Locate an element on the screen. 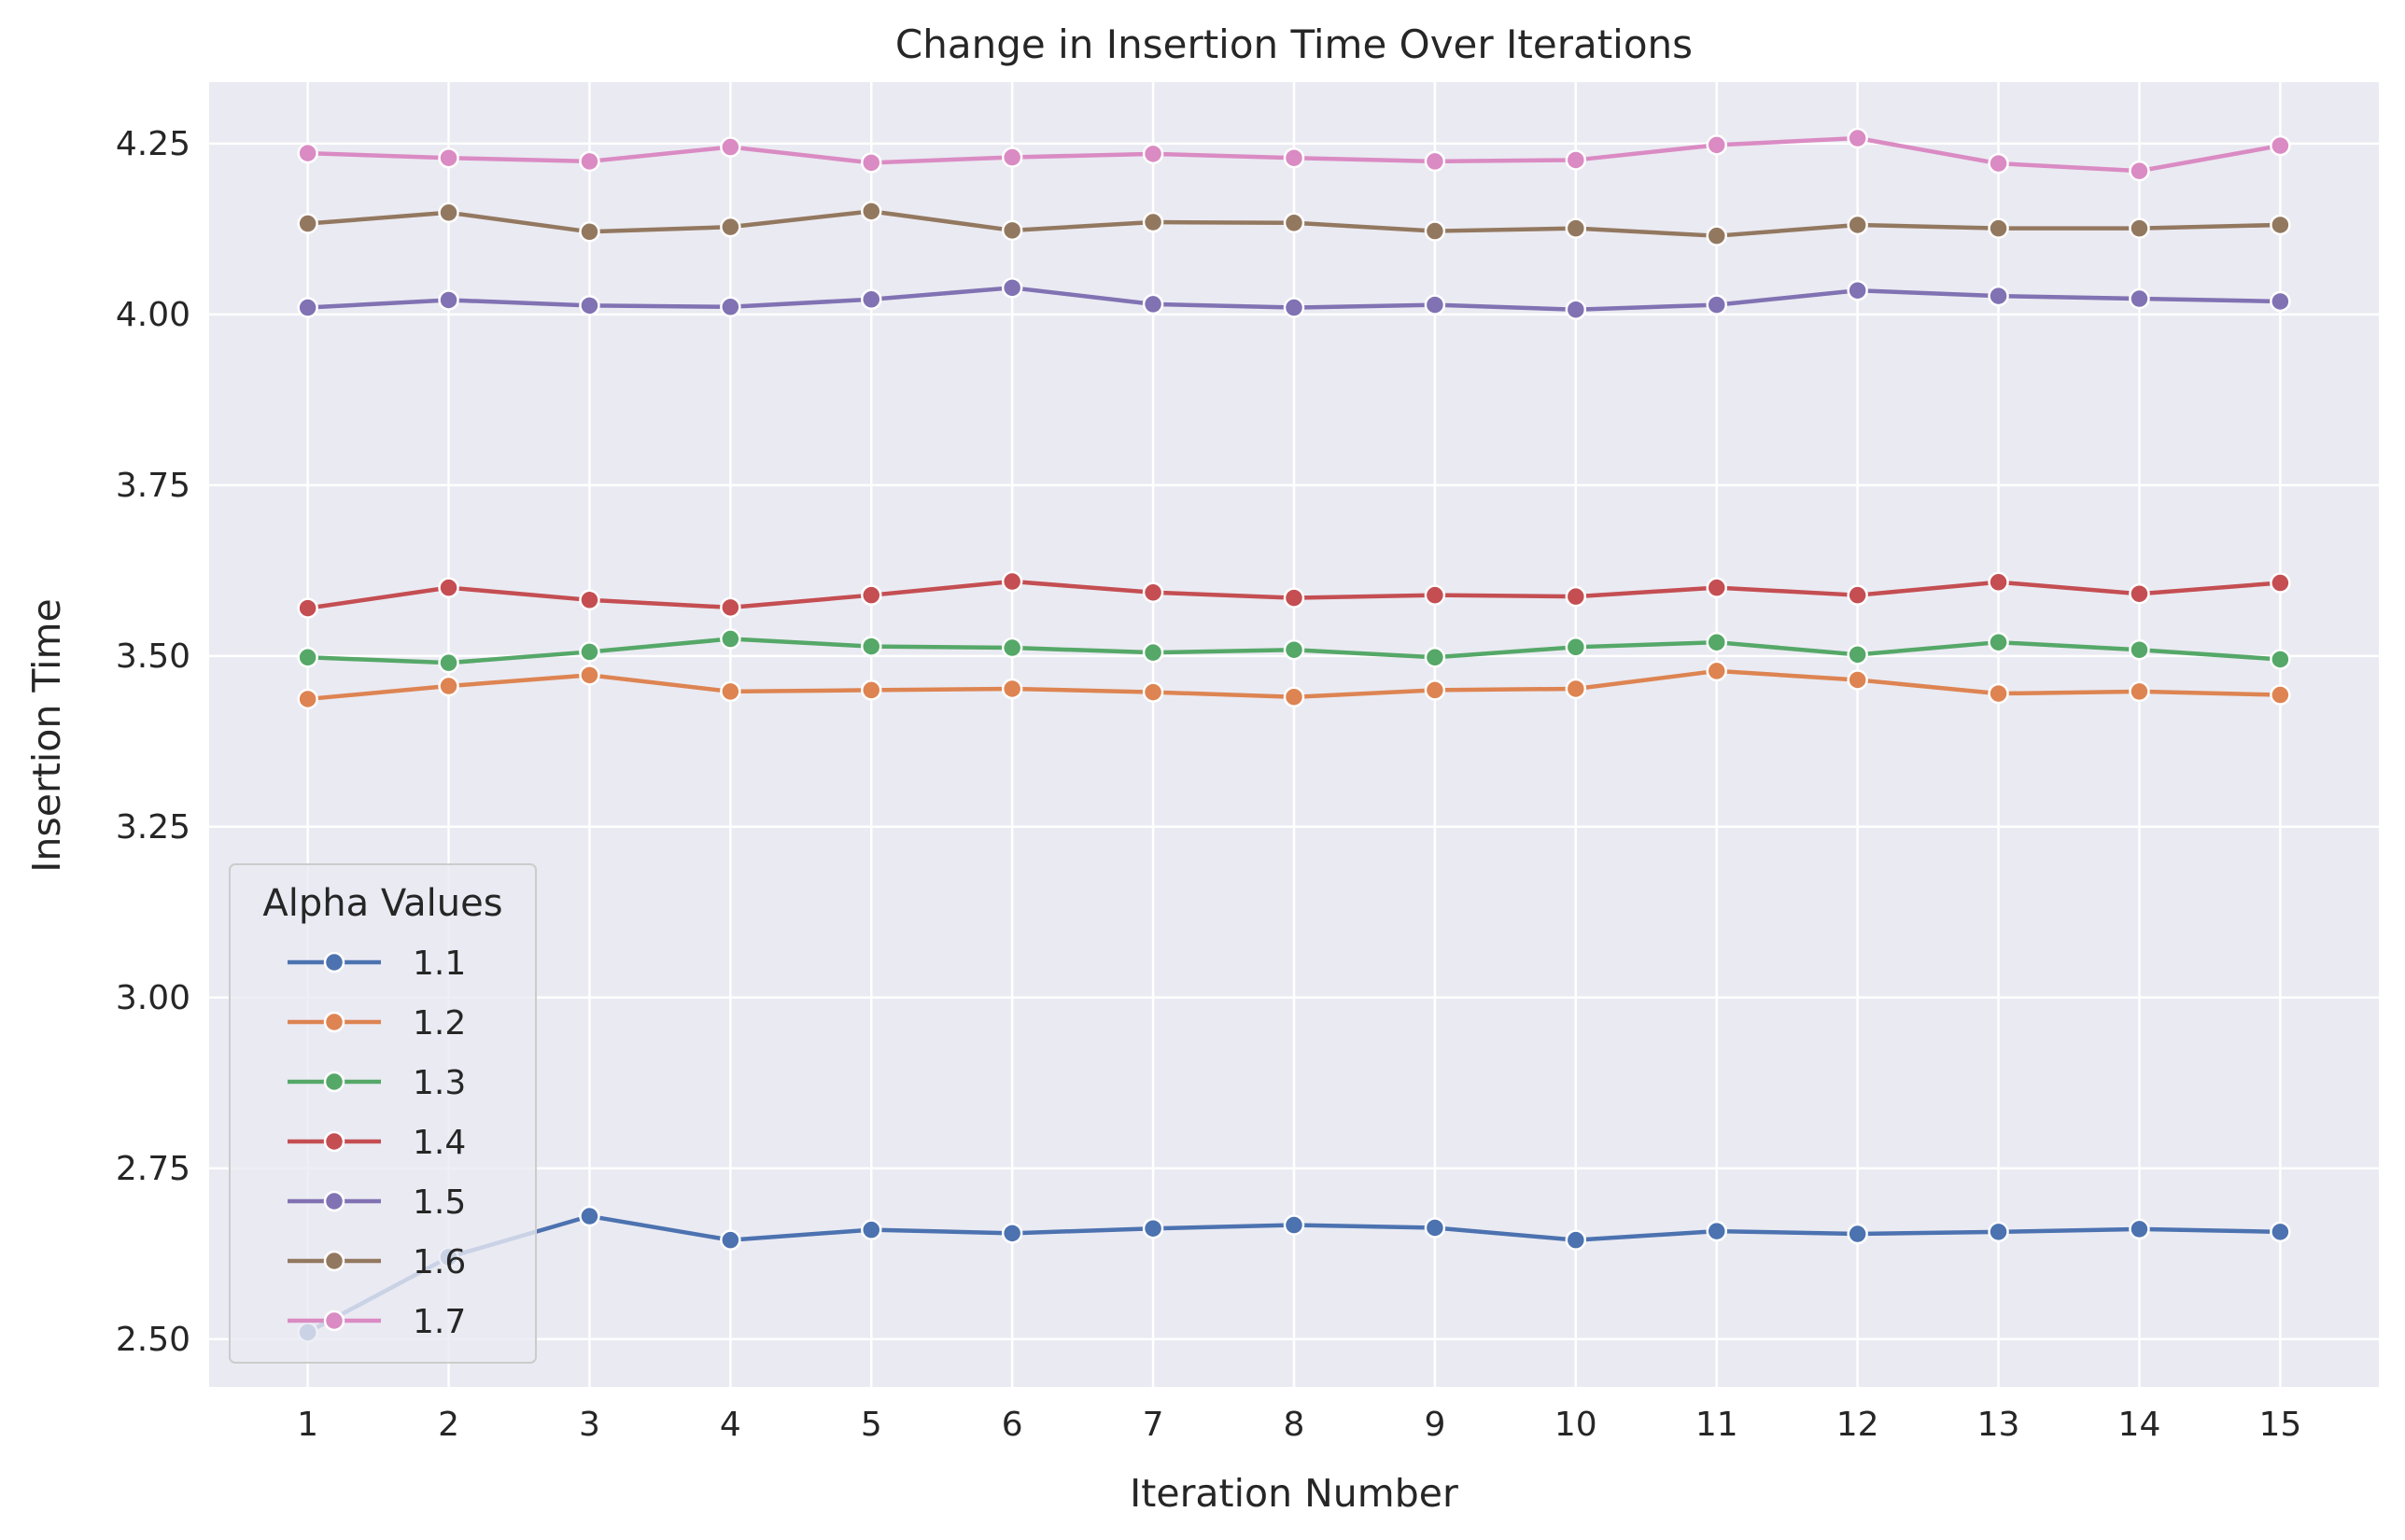  legend-entry: 1.5 is located at coordinates (377, 1202).